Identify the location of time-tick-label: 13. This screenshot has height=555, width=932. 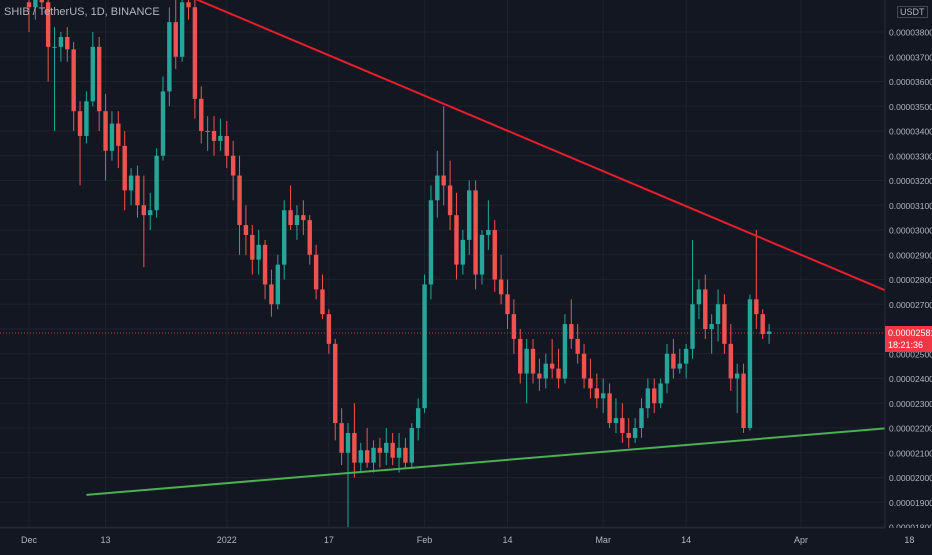
(106, 540).